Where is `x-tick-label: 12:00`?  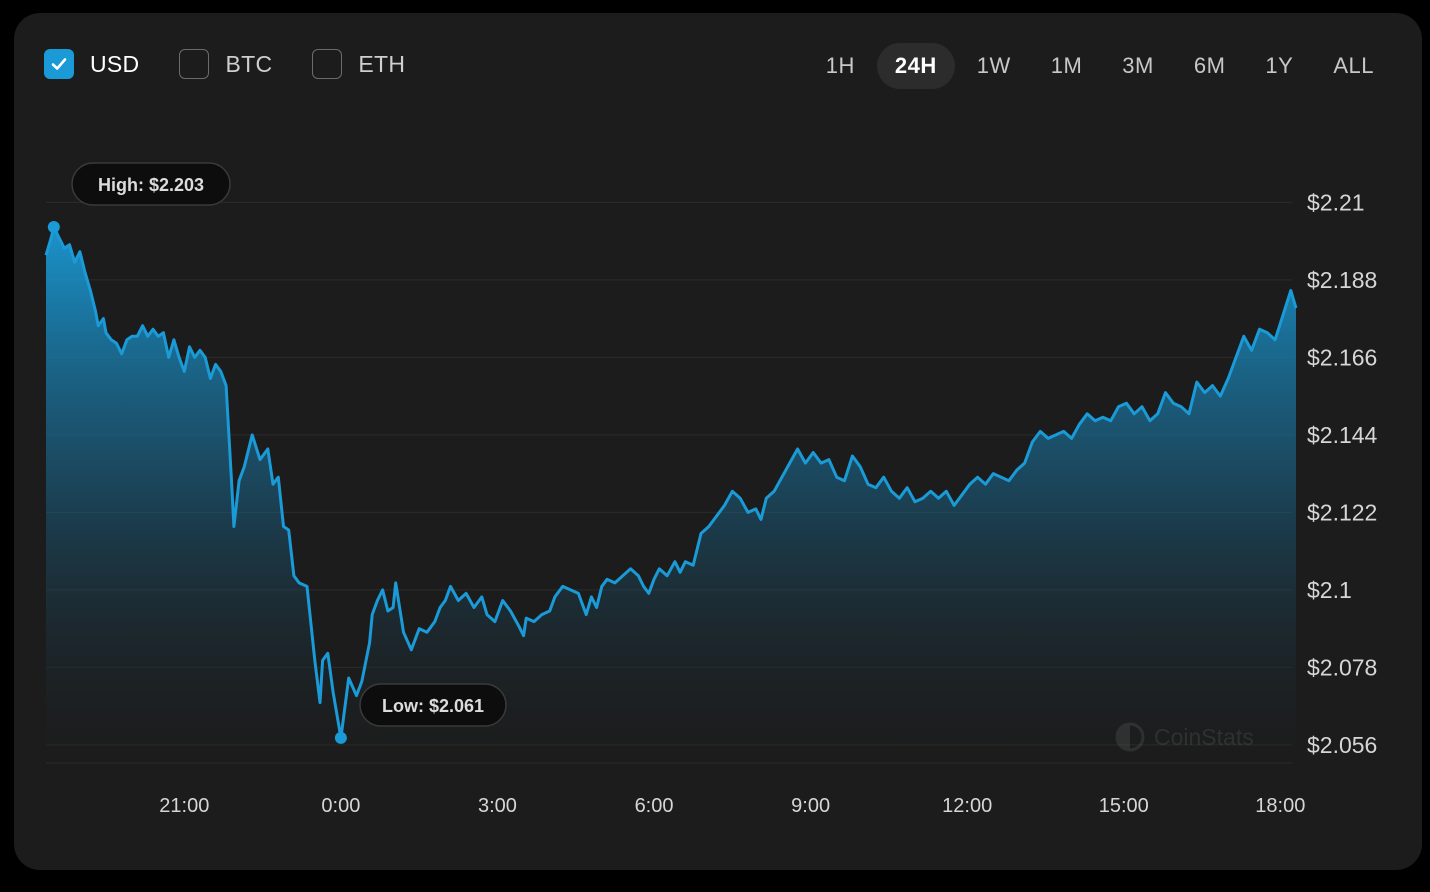 x-tick-label: 12:00 is located at coordinates (967, 806).